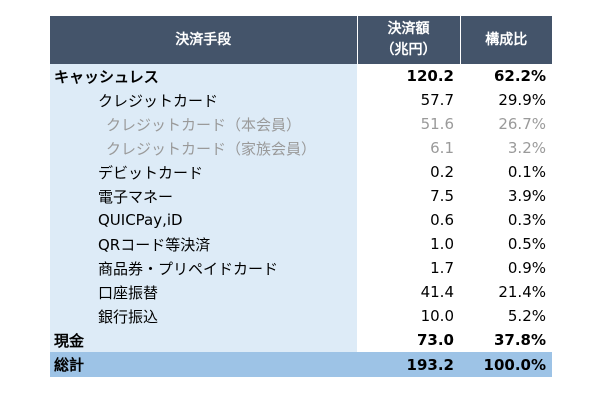 Image resolution: width=600 pixels, height=400 pixels. I want to click on row-amount: 7.5, so click(442, 196).